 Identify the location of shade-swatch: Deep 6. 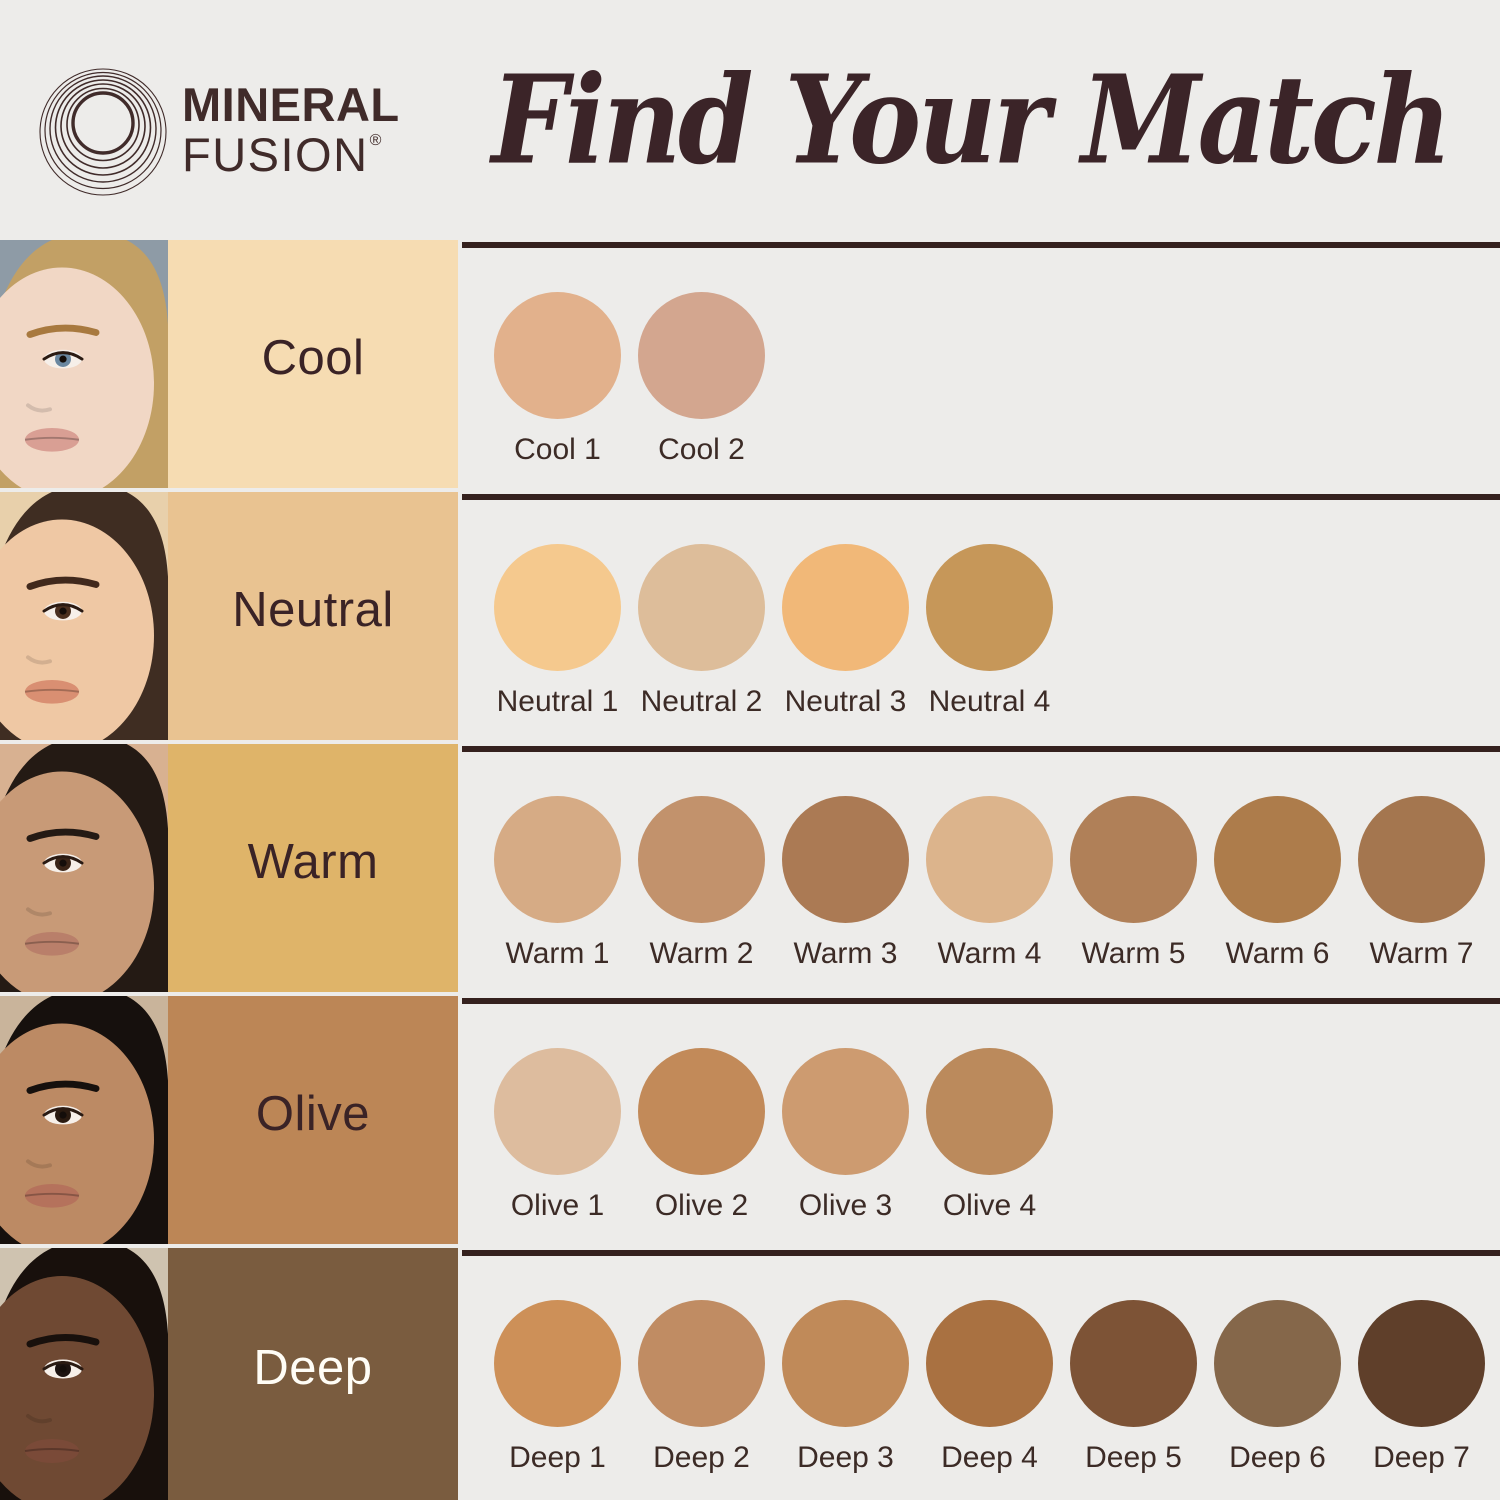
(1277, 1378).